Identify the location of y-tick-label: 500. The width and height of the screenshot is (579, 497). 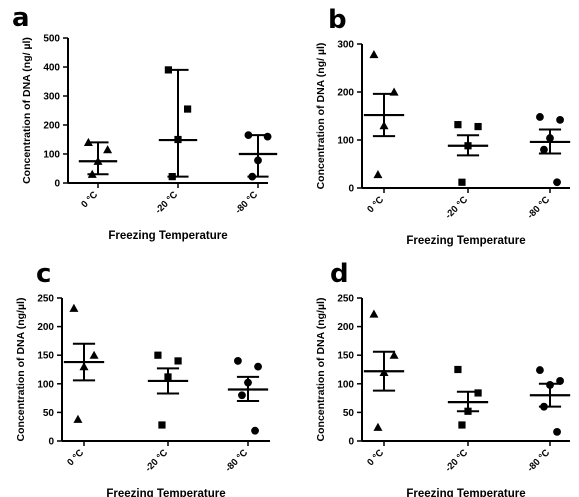
(51, 39).